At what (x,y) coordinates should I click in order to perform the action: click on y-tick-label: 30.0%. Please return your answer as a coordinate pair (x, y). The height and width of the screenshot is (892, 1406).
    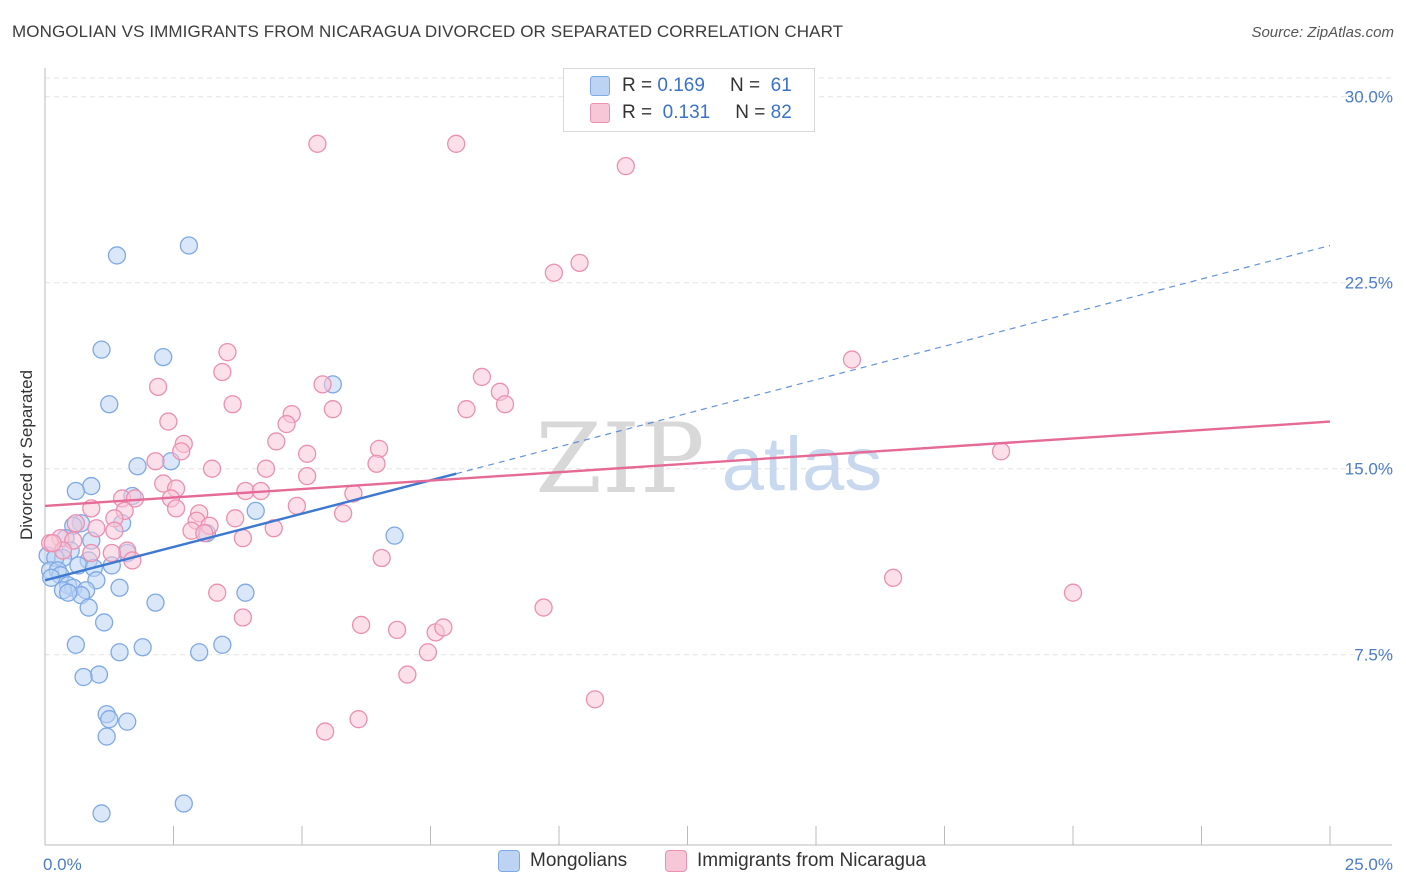
    Looking at the image, I should click on (1369, 97).